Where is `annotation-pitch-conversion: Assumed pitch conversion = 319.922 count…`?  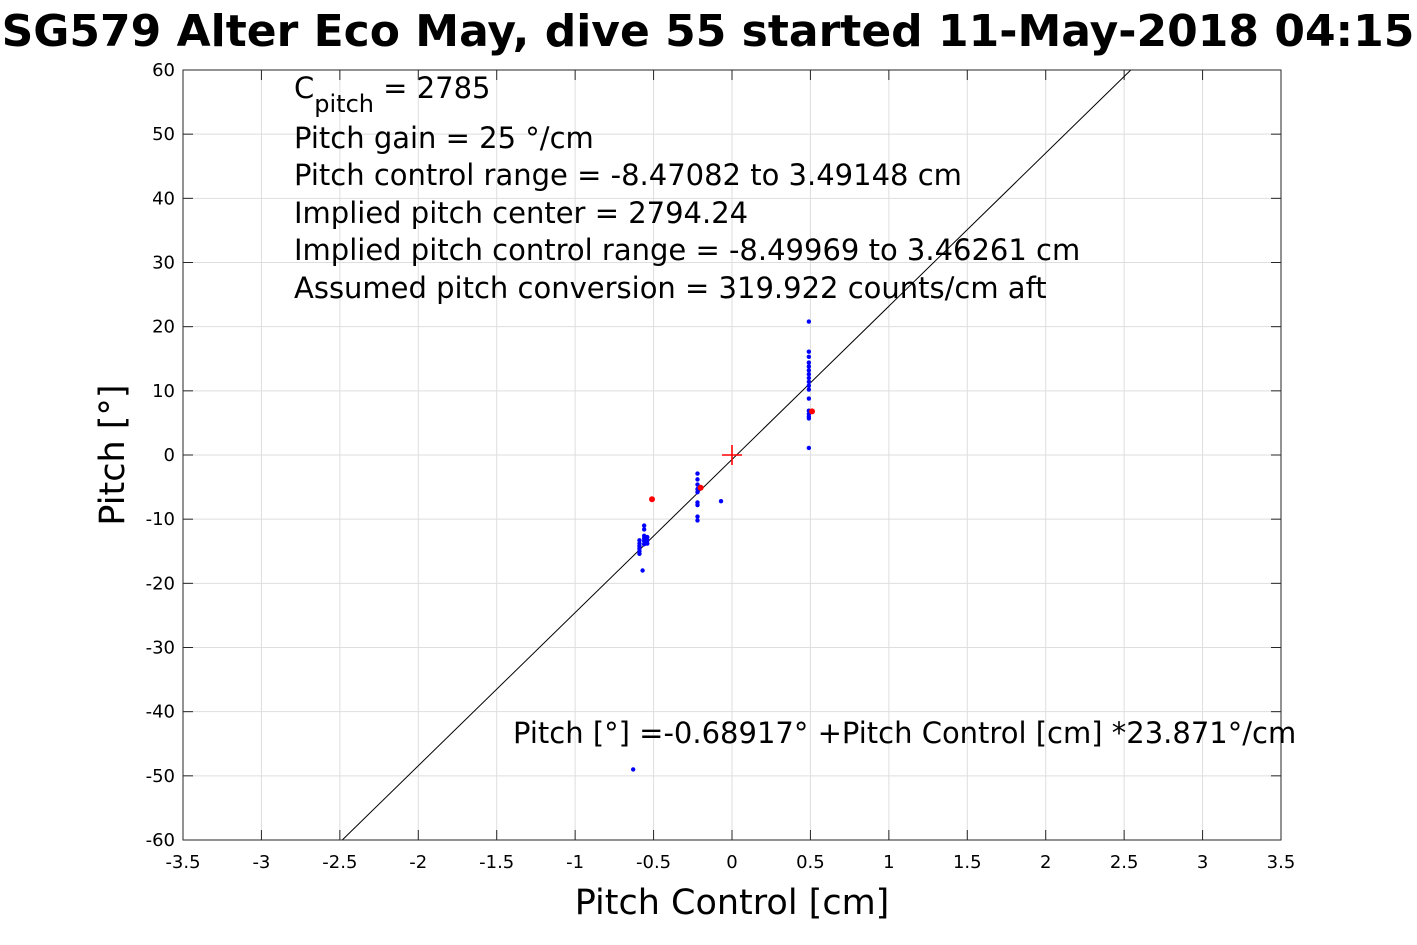
annotation-pitch-conversion: Assumed pitch conversion = 319.922 count… is located at coordinates (670, 288).